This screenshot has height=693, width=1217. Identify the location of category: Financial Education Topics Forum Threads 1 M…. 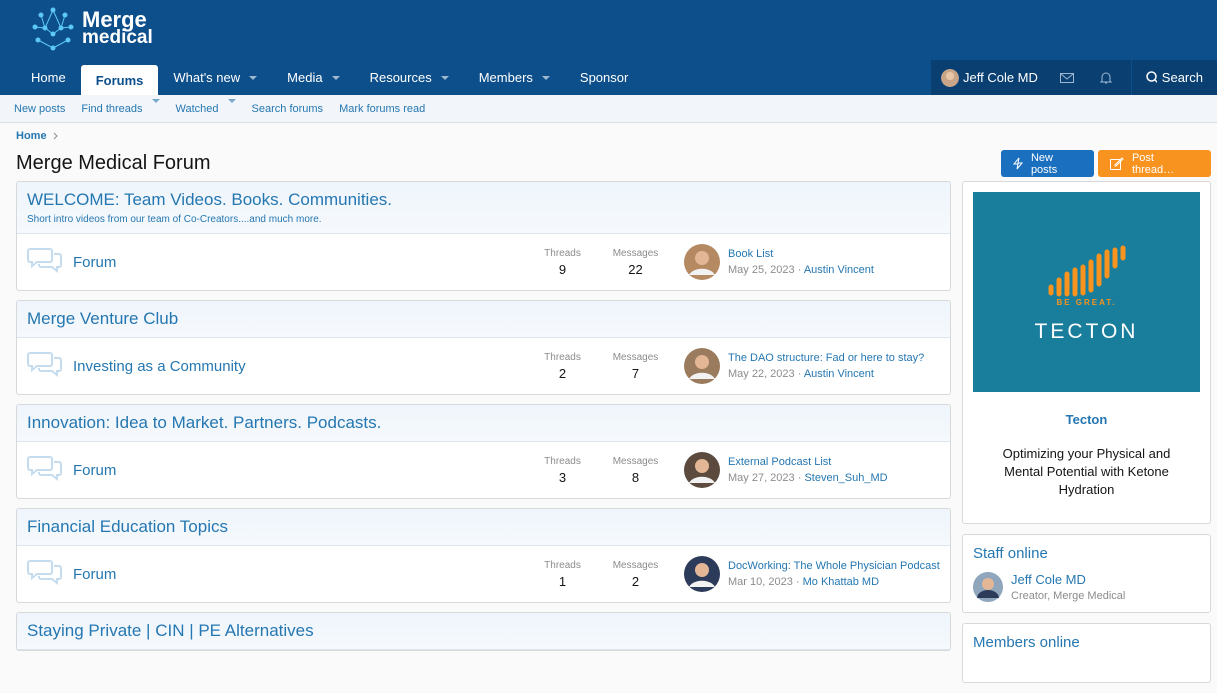
(483, 555).